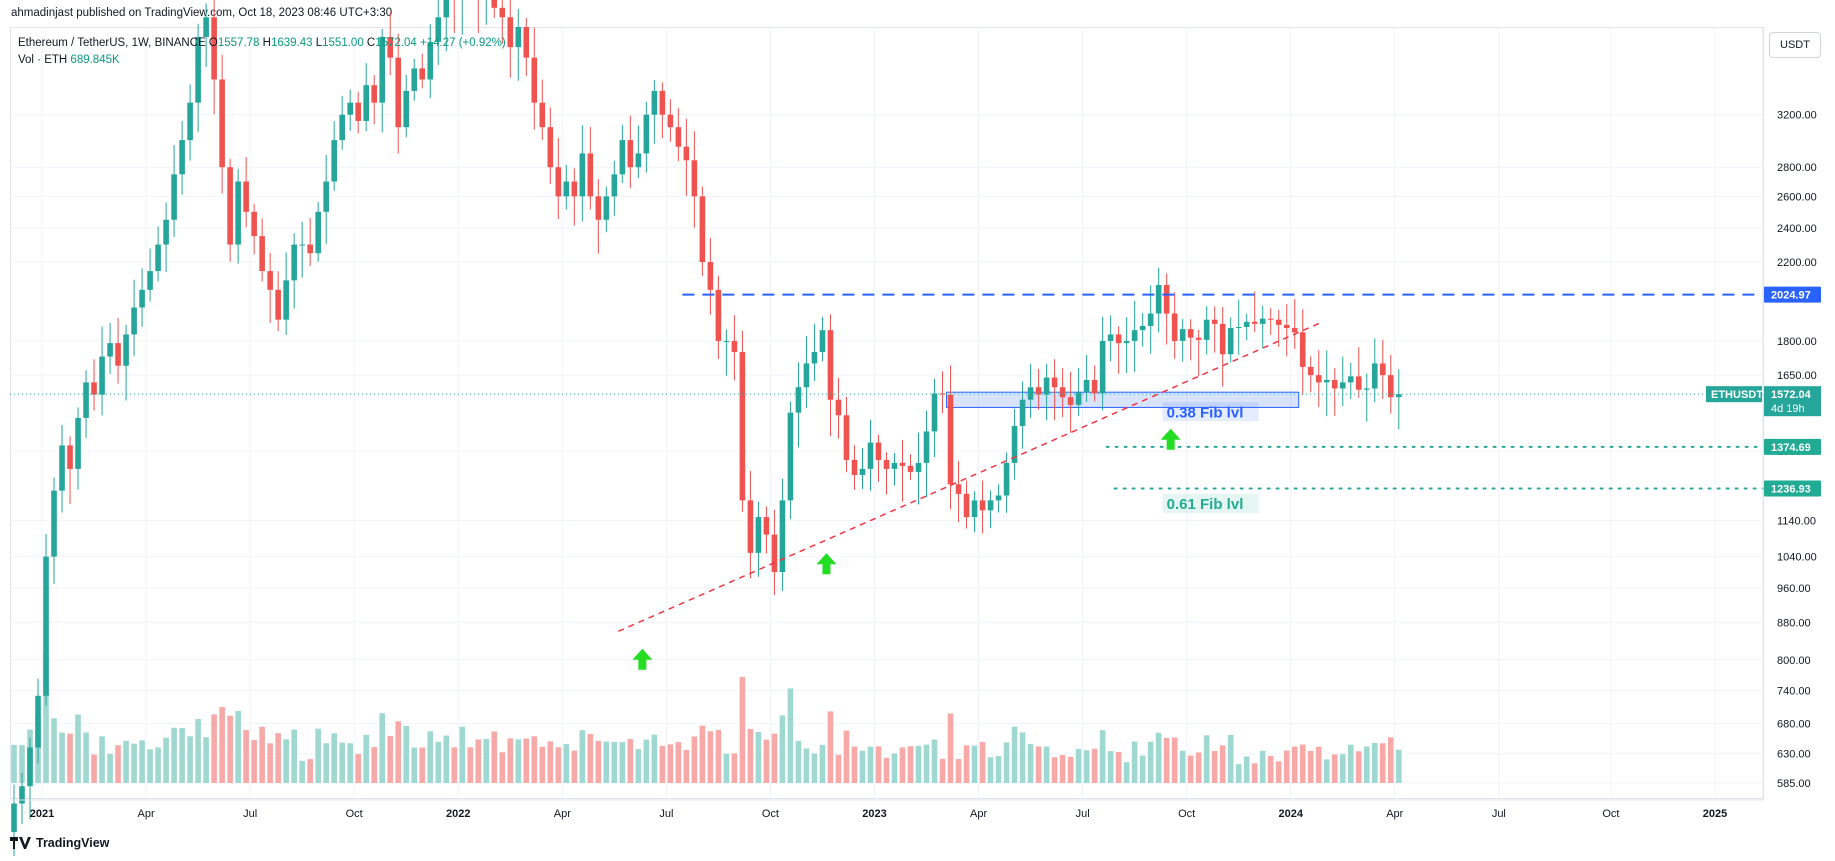  I want to click on symbol-badge, so click(1734, 394).